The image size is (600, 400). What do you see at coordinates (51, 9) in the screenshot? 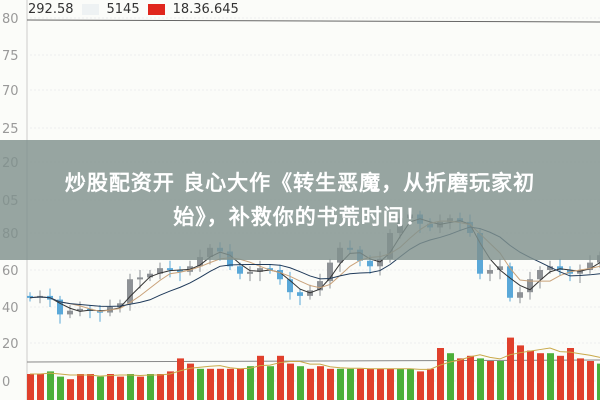
I see `legend-value-1: 292.58` at bounding box center [51, 9].